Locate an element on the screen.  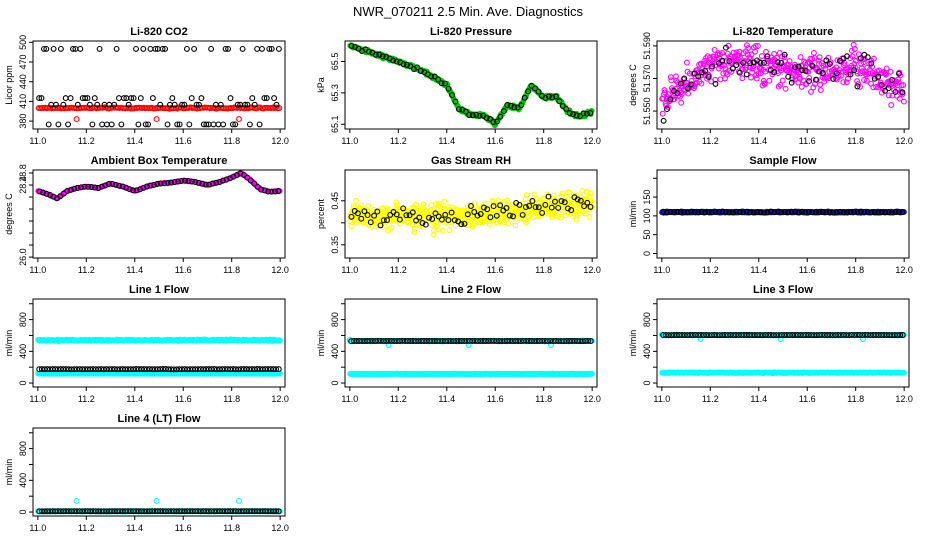
plot-frame is located at coordinates (471, 85).